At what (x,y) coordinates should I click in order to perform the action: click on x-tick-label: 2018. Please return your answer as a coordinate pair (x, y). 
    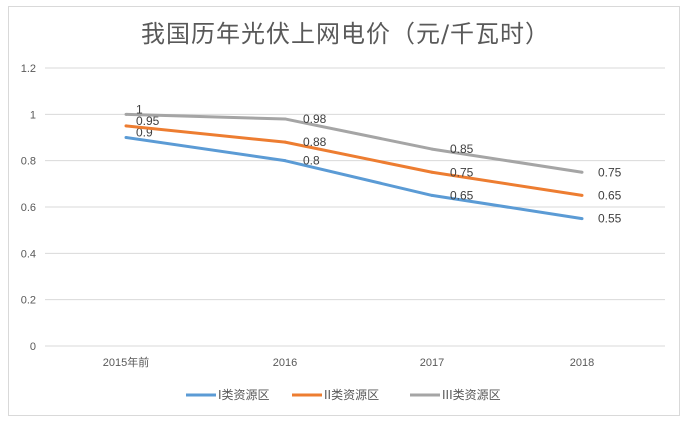
    Looking at the image, I should click on (582, 363).